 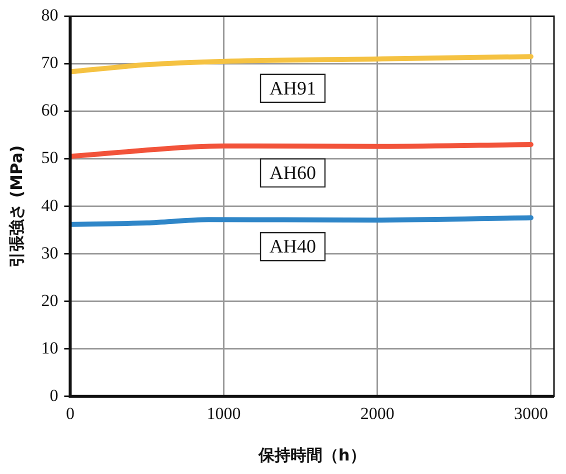 What do you see at coordinates (377, 414) in the screenshot?
I see `x-tick-label: 2000` at bounding box center [377, 414].